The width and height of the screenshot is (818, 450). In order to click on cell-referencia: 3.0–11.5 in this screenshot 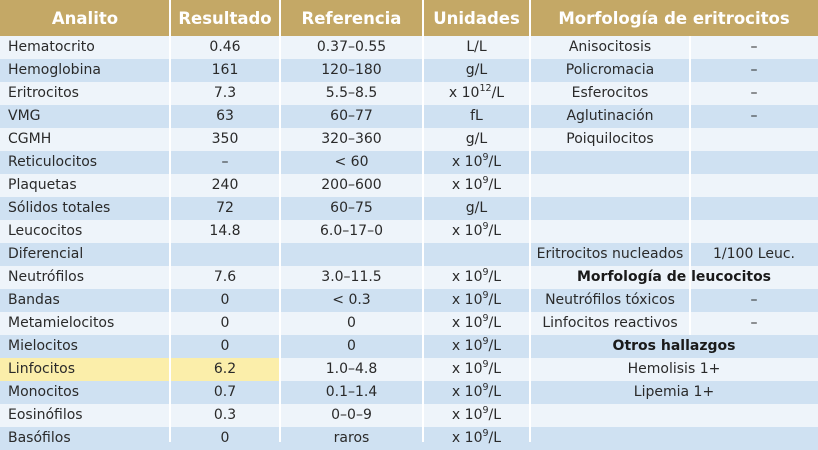, I will do `click(351, 277)`.